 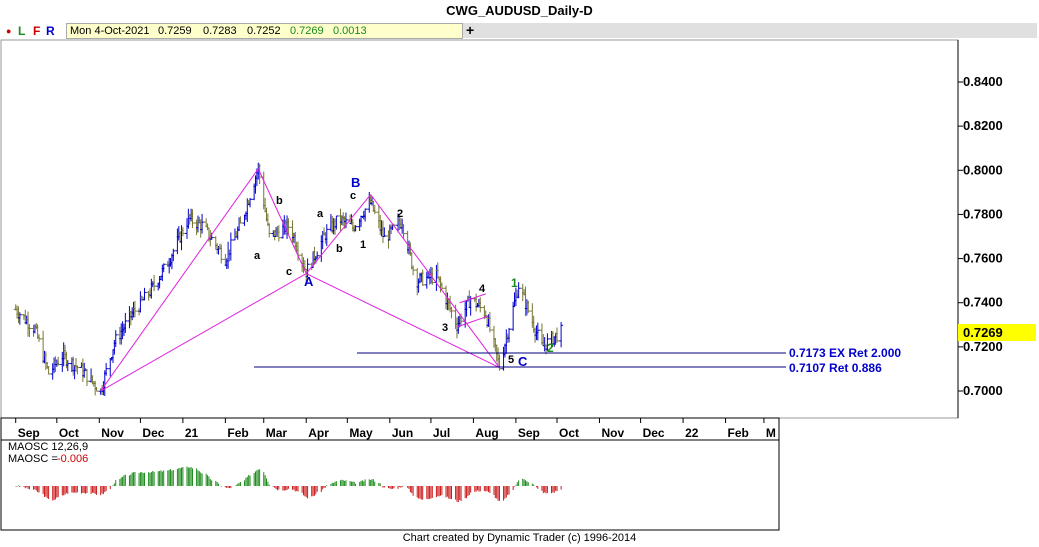 I want to click on price-tick-label: 0.7800, so click(x=983, y=213).